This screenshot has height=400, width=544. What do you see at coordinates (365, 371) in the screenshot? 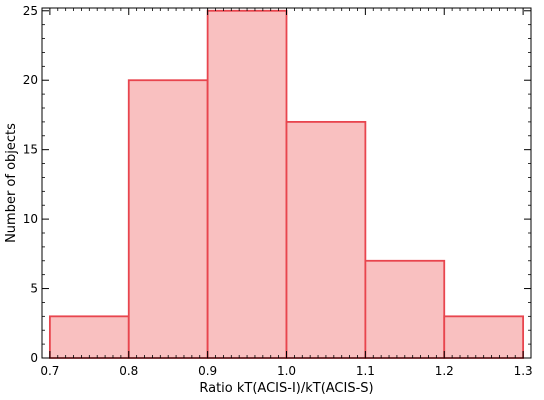
I see `x-tick-label-4: 1.1` at bounding box center [365, 371].